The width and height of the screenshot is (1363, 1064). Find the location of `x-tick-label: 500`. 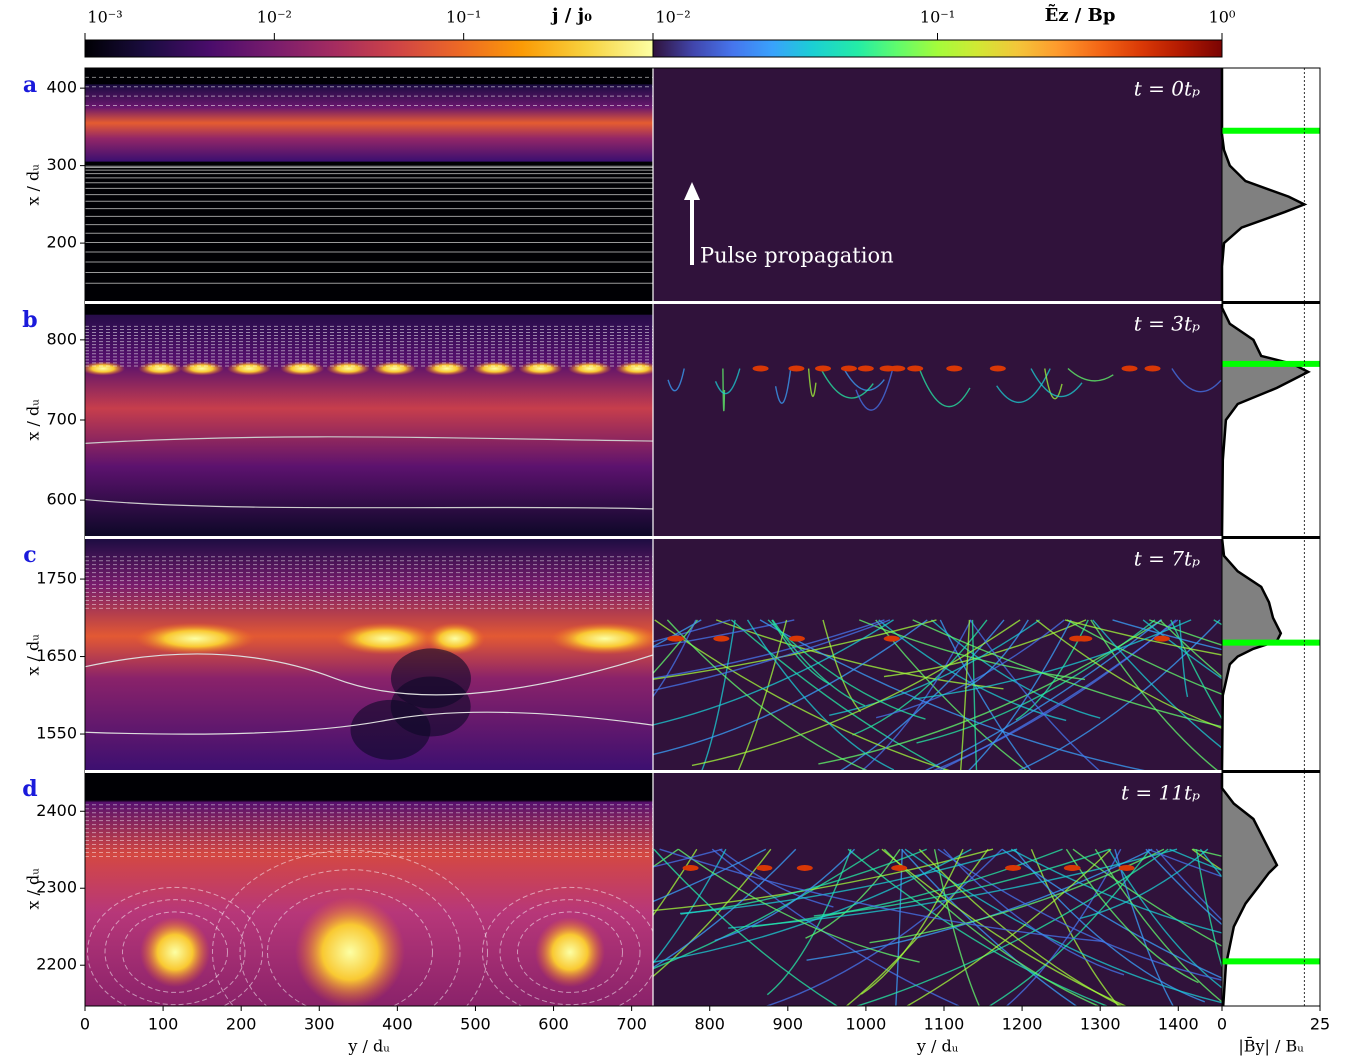

x-tick-label: 500 is located at coordinates (475, 1024).